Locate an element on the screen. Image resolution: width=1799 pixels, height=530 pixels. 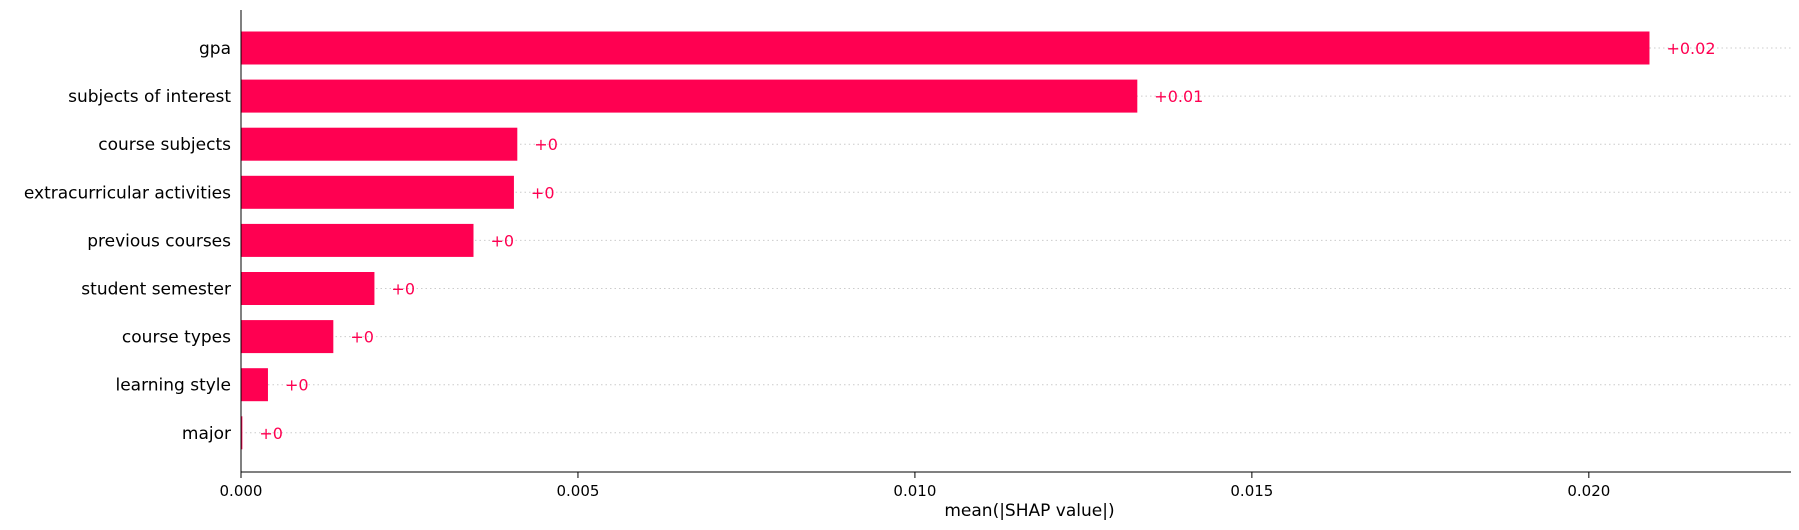
bar-subjects-of-interest is located at coordinates (689, 96).